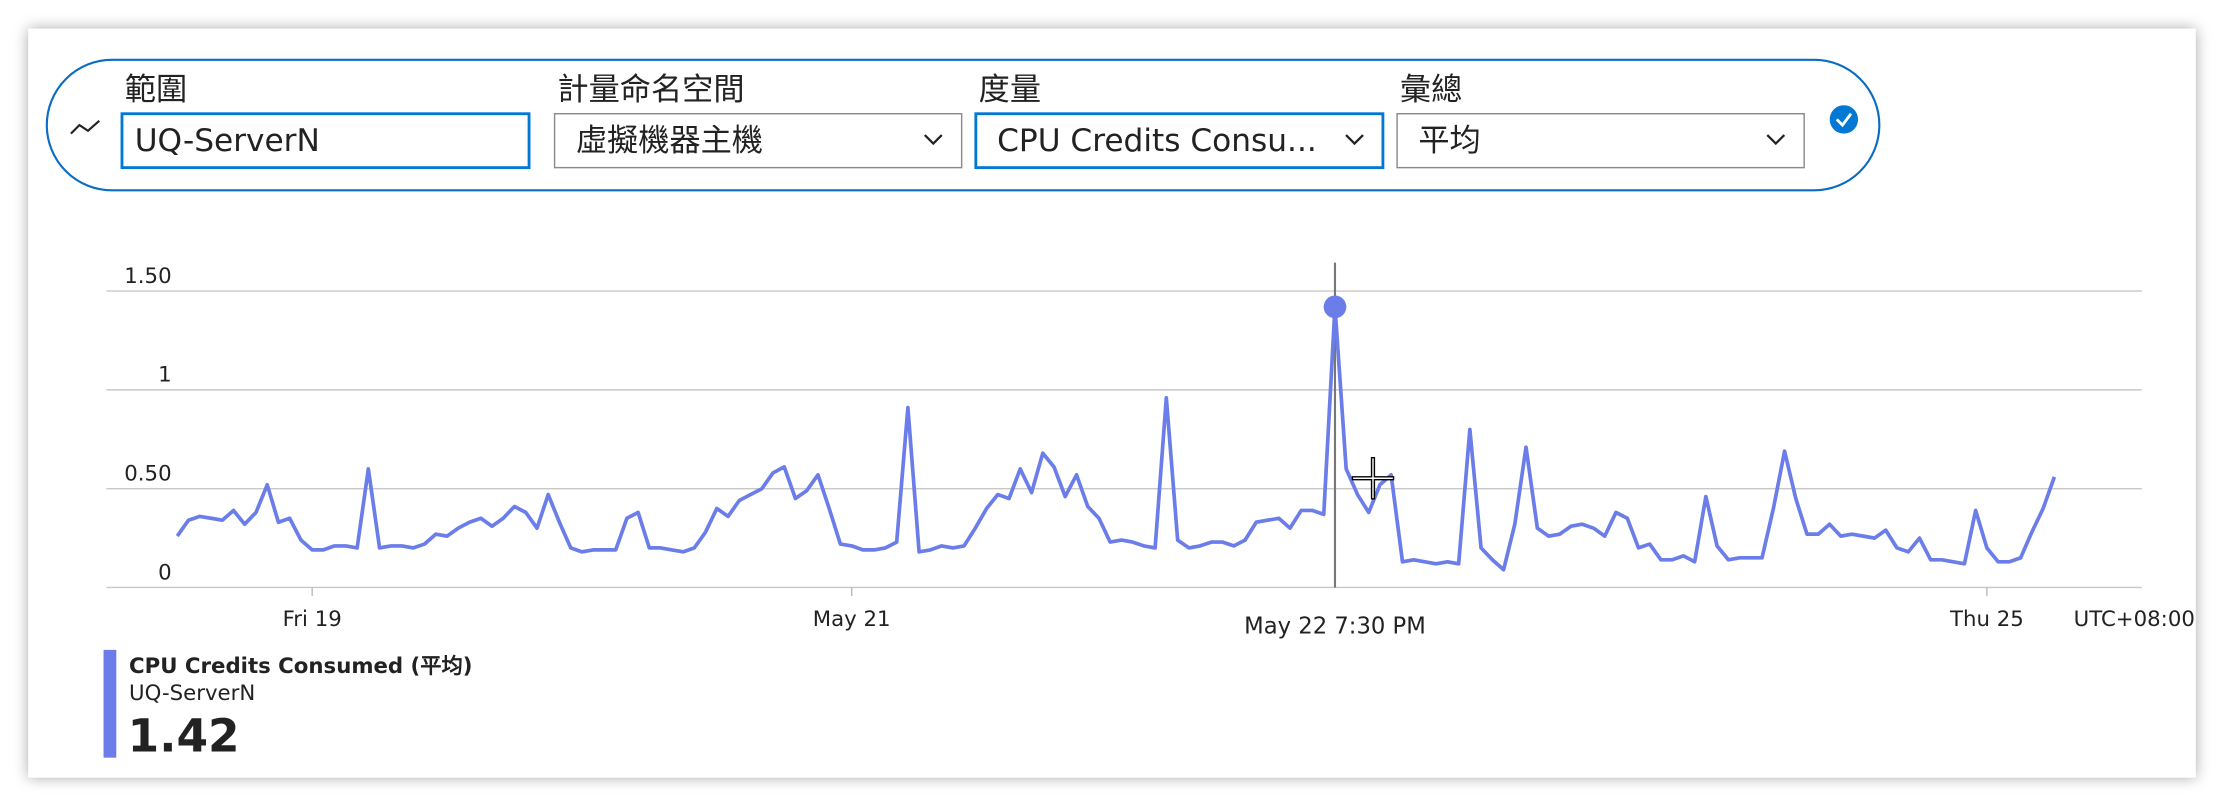  Describe the element at coordinates (85, 127) in the screenshot. I see `metric-icon` at that location.